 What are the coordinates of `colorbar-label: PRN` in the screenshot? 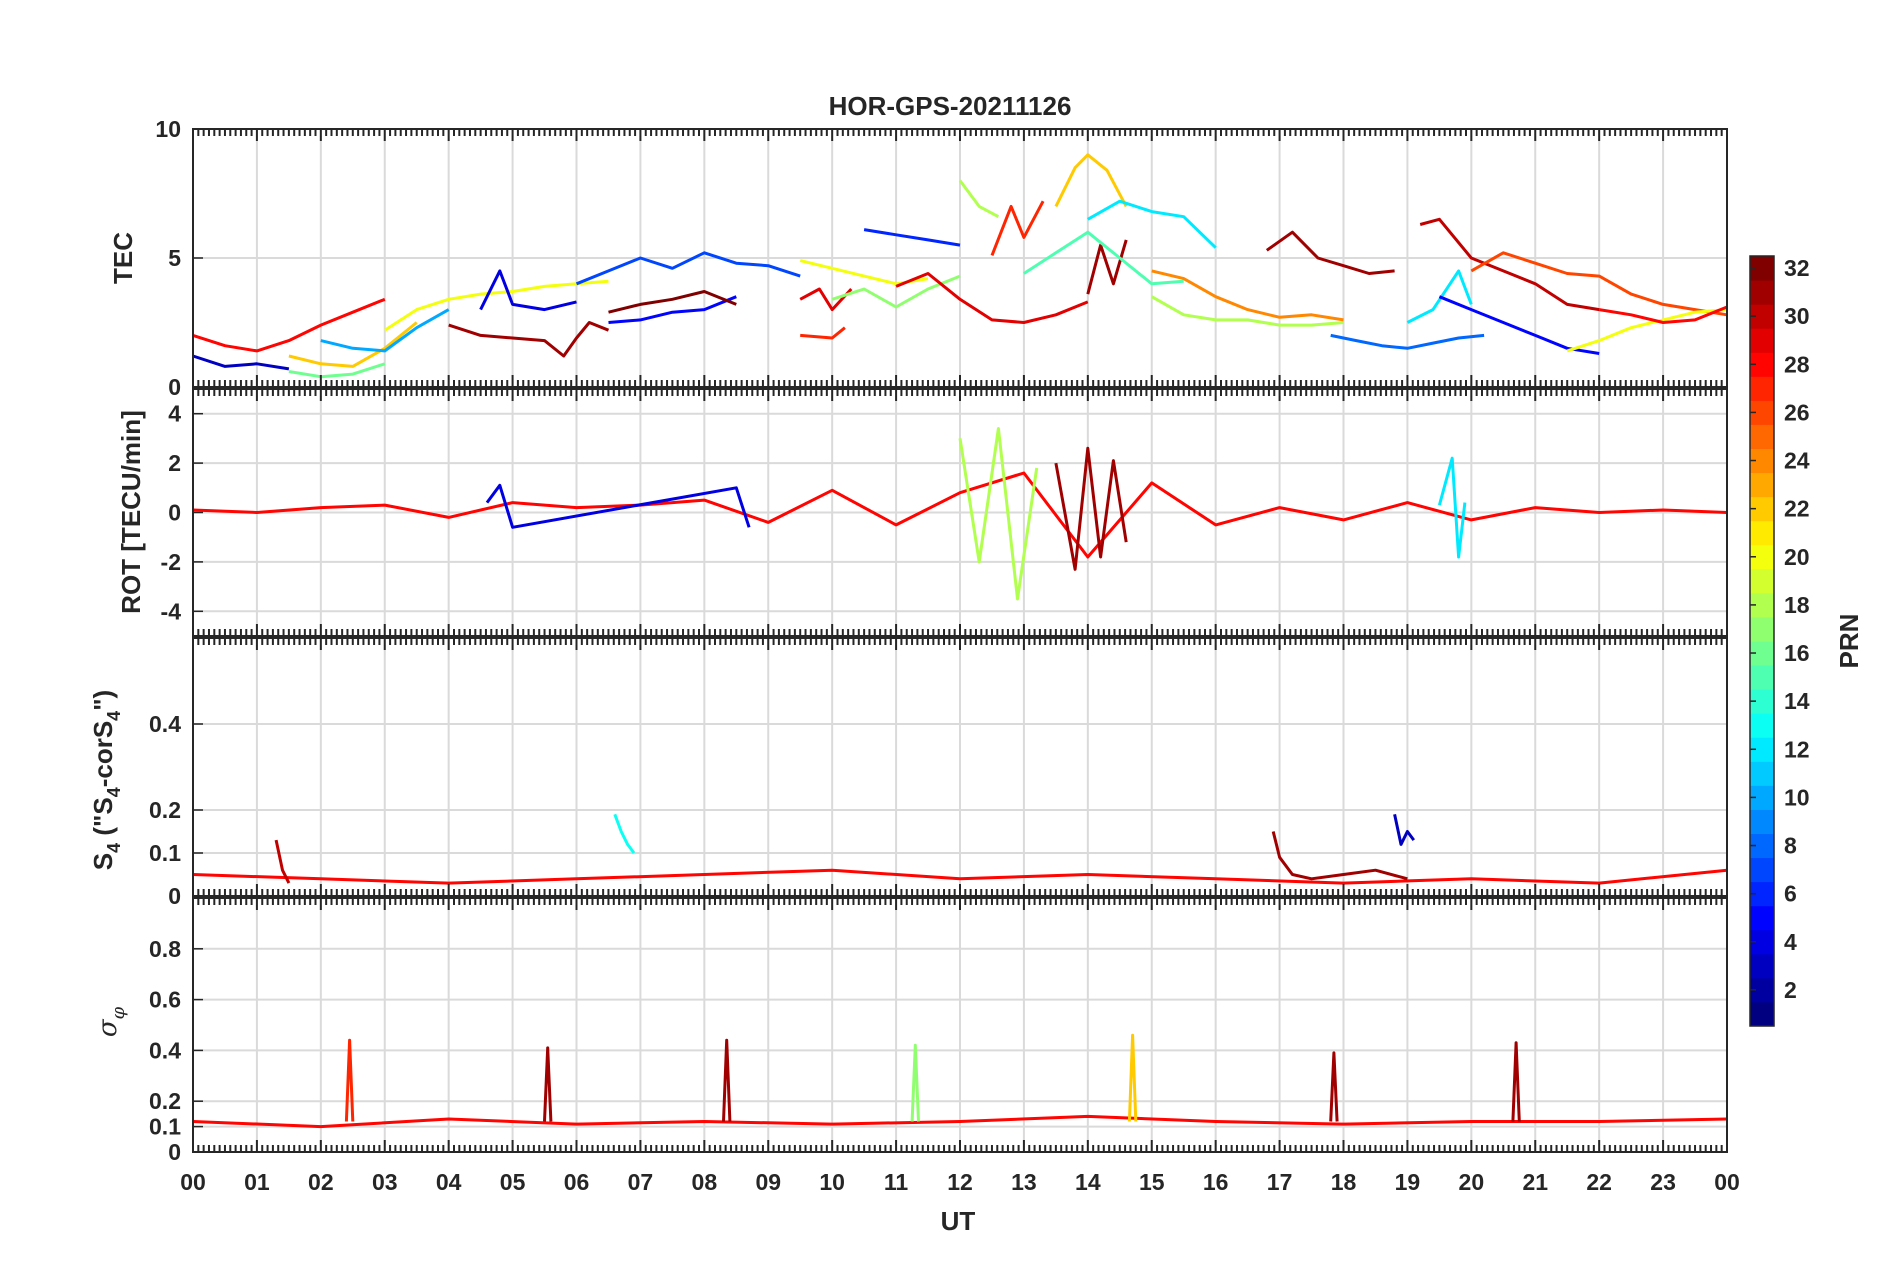 It's located at (1849, 641).